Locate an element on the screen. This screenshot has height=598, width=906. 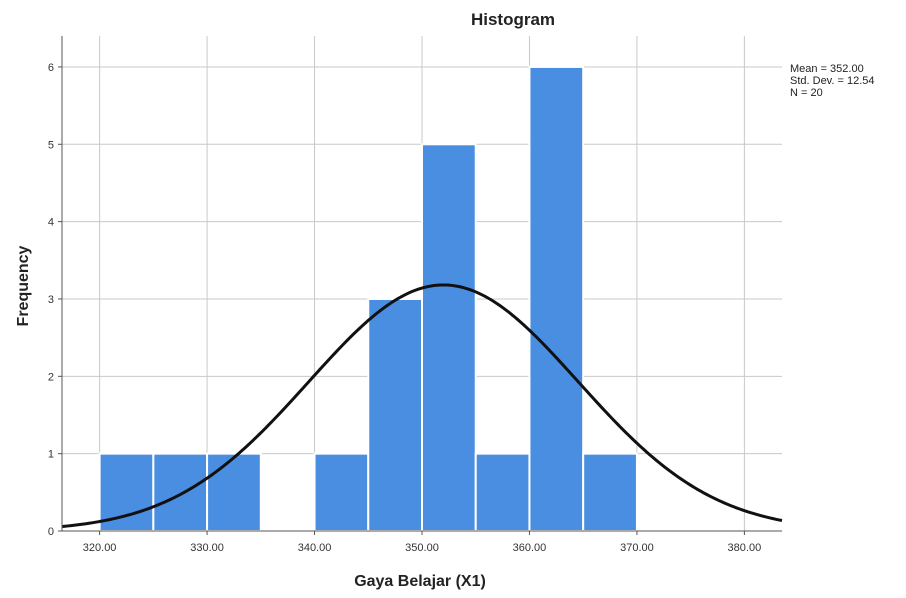
y-axis-label: Frequency is located at coordinates (23, 285).